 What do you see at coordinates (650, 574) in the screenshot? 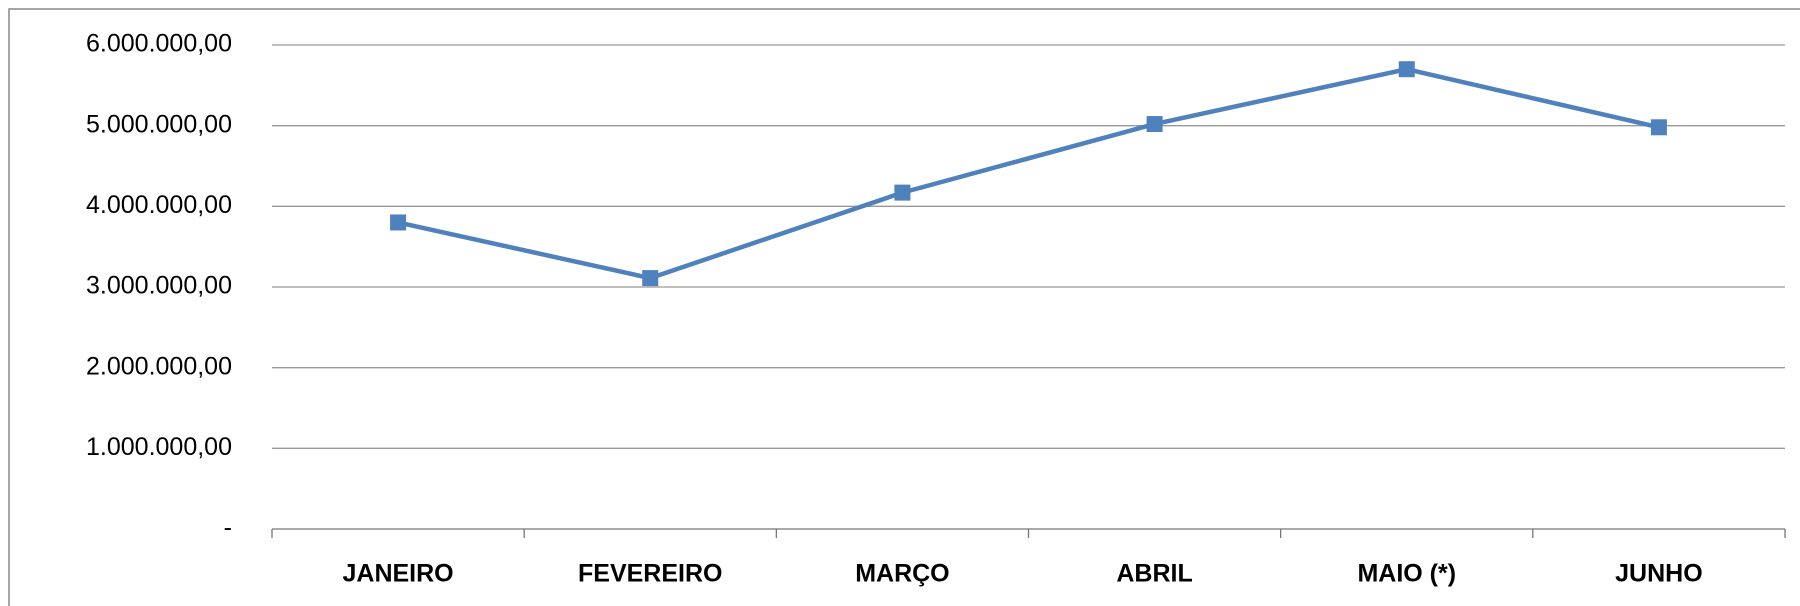
I see `x-tick-label: FEVEREIRO` at bounding box center [650, 574].